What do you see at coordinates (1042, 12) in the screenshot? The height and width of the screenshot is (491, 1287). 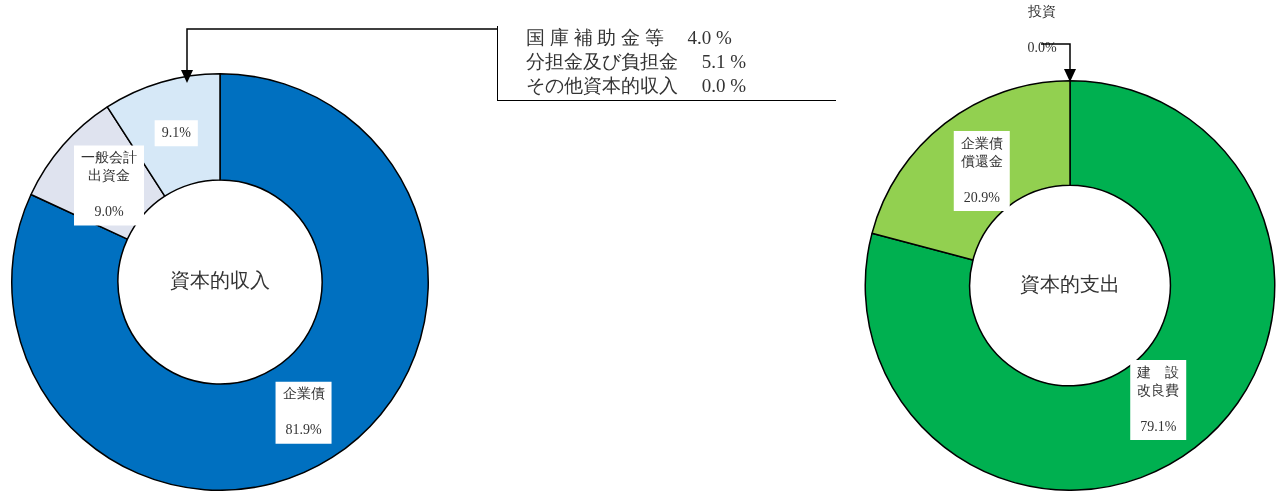 I see `category-label: 投資` at bounding box center [1042, 12].